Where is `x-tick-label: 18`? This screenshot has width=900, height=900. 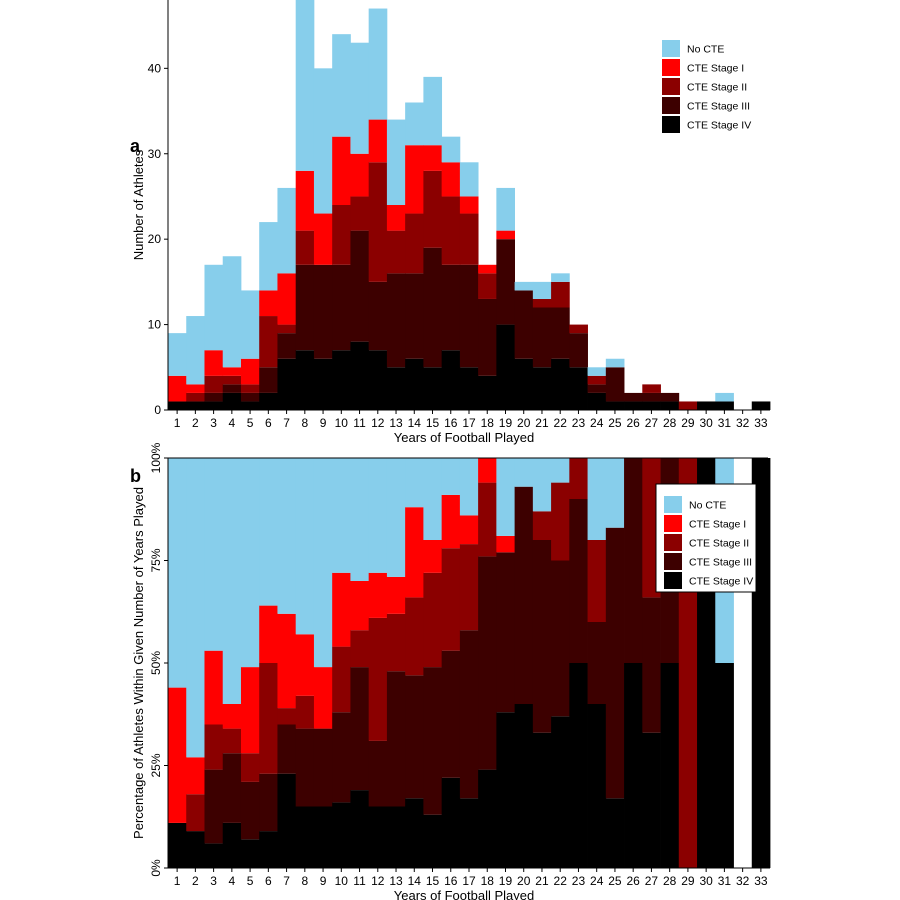 x-tick-label: 18 is located at coordinates (488, 881).